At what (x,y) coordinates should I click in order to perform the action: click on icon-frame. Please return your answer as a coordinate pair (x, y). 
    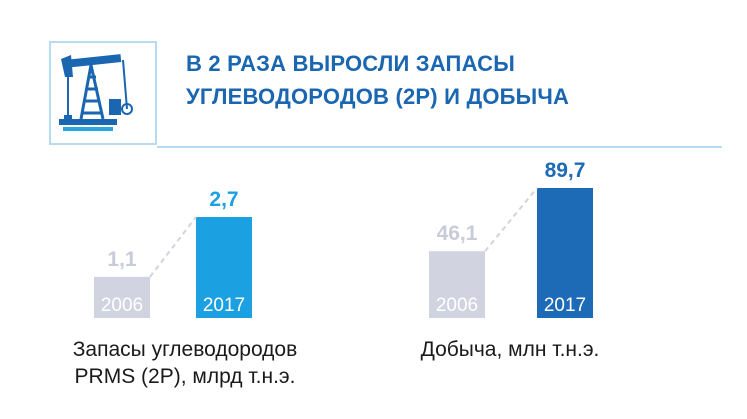
    Looking at the image, I should click on (103, 93).